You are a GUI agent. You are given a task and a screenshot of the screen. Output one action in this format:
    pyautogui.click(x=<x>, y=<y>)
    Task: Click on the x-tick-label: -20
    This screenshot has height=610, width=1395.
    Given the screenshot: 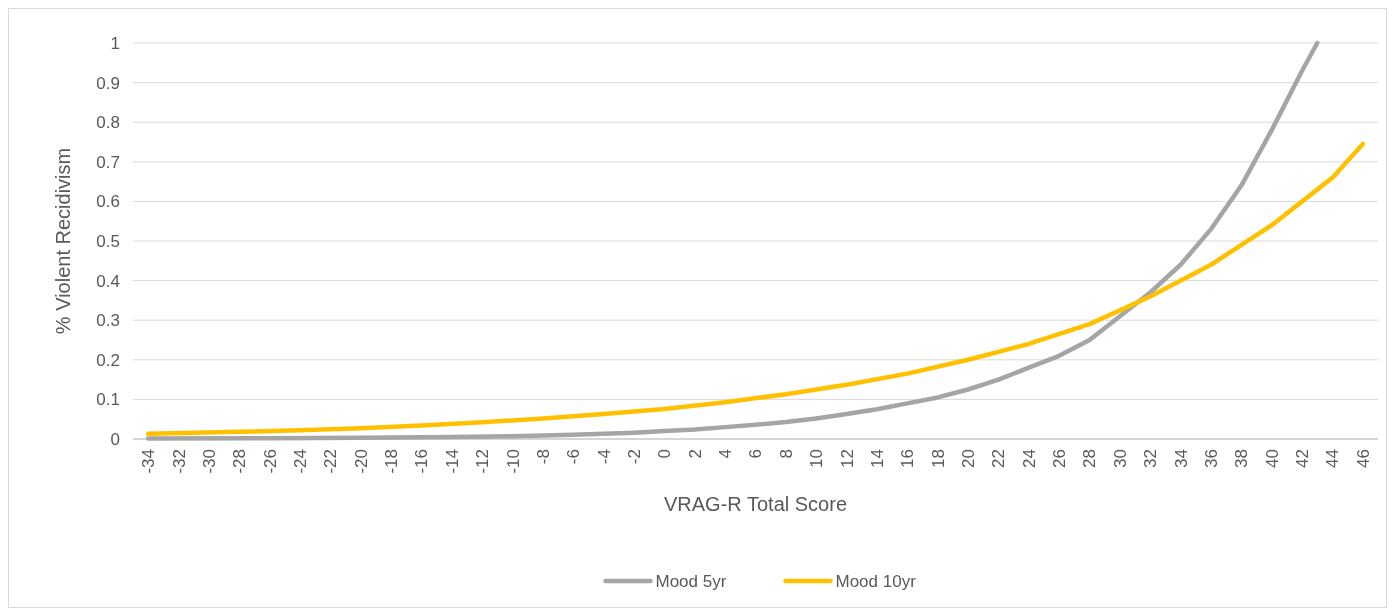 What is the action you would take?
    pyautogui.click(x=361, y=461)
    